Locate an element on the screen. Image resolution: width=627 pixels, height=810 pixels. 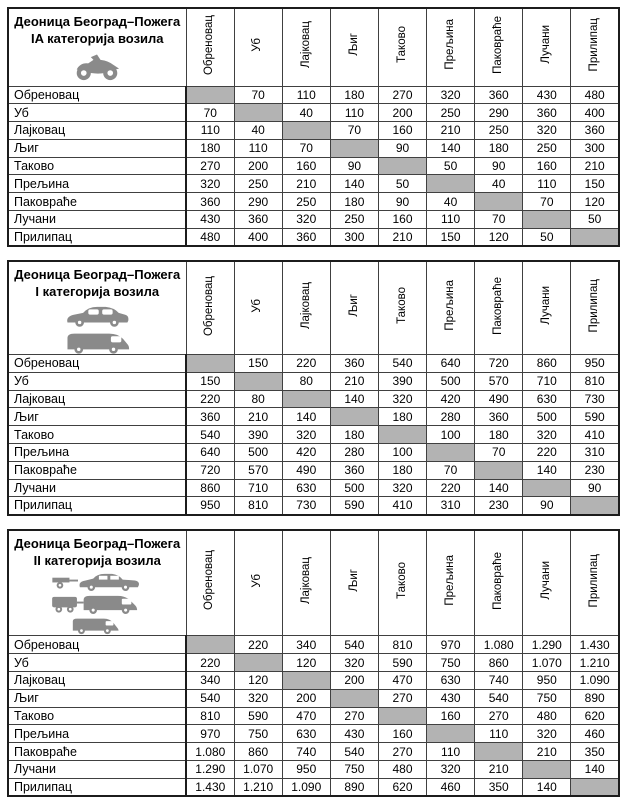
toll-price-cell: 1.090 is located at coordinates (595, 680).